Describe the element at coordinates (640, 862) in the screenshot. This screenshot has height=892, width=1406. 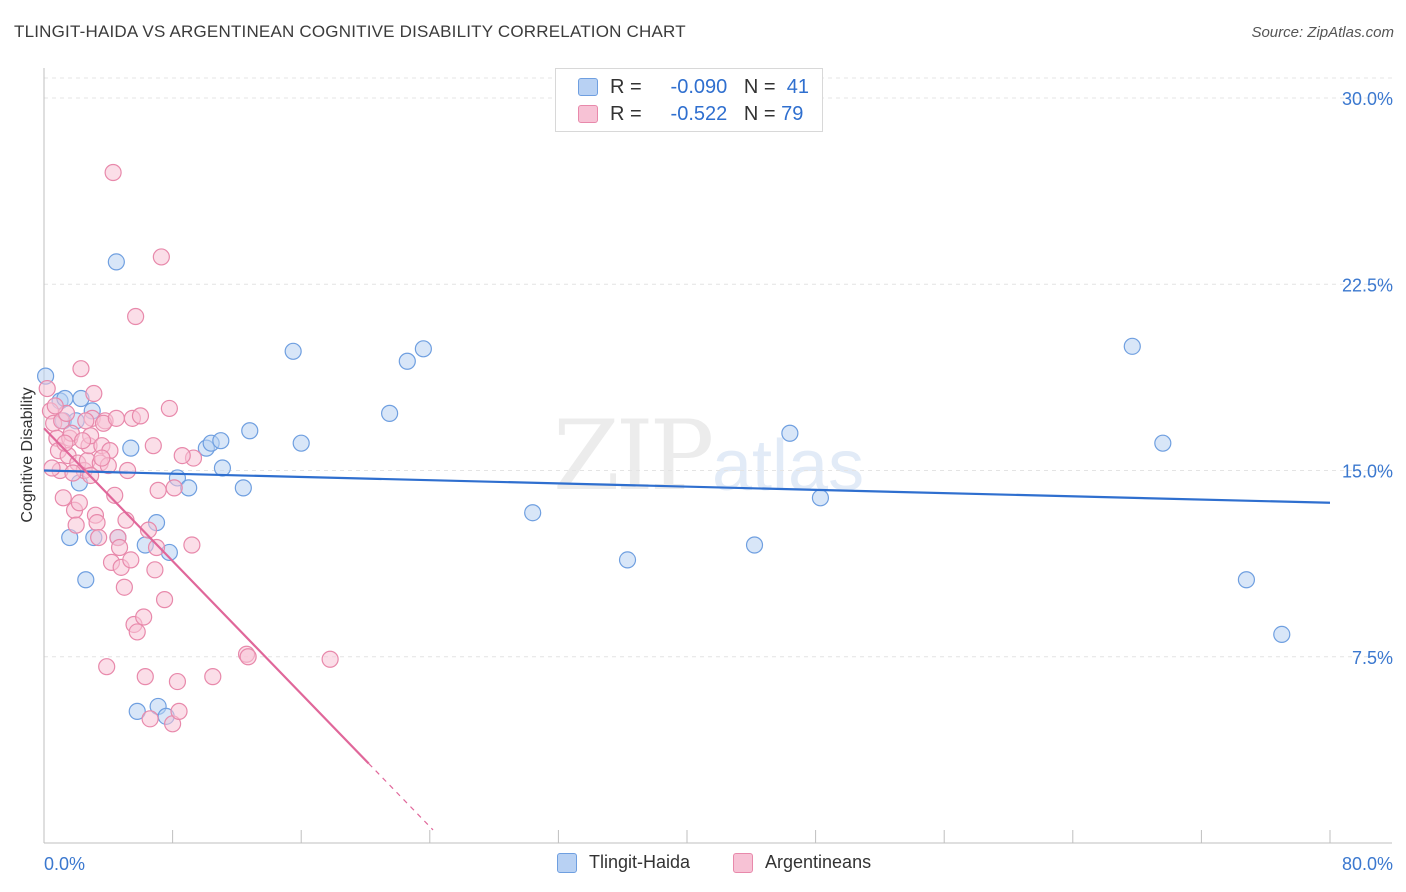
I see `bottom-legend-label-tlingit: Tlingit-Haida` at that location.